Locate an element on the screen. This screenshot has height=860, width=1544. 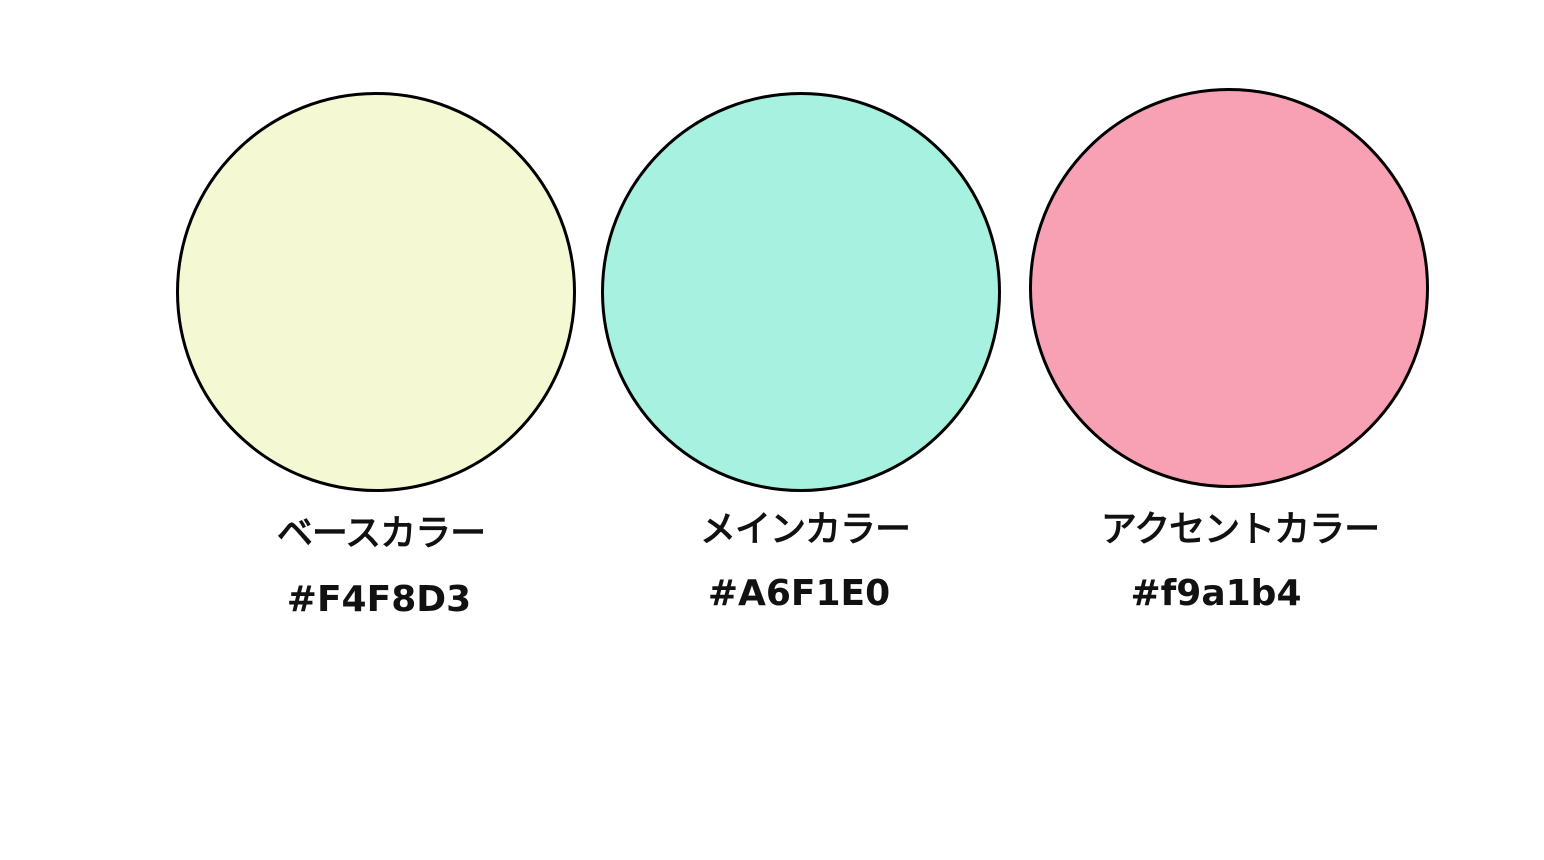
main-color-hex: #A6F1E0 is located at coordinates (799, 593).